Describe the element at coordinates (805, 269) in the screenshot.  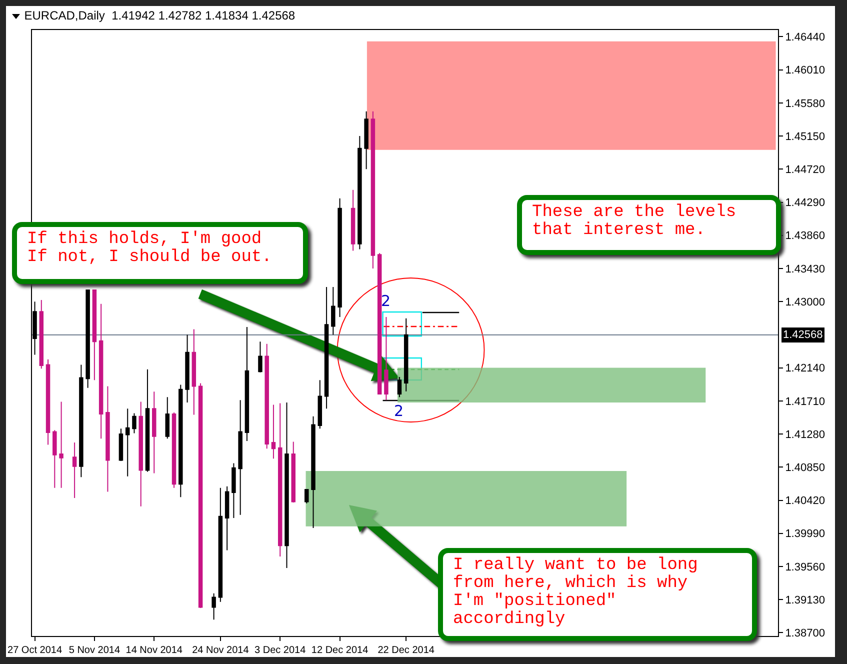
I see `y-tick-label: 1.43430` at that location.